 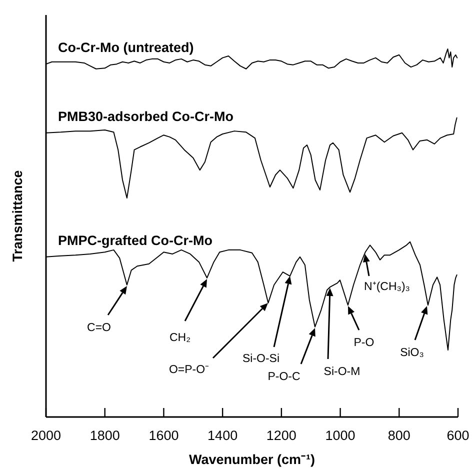 What do you see at coordinates (146, 116) in the screenshot?
I see `series-label: PMB30-adsorbed Co-Cr-Mo` at bounding box center [146, 116].